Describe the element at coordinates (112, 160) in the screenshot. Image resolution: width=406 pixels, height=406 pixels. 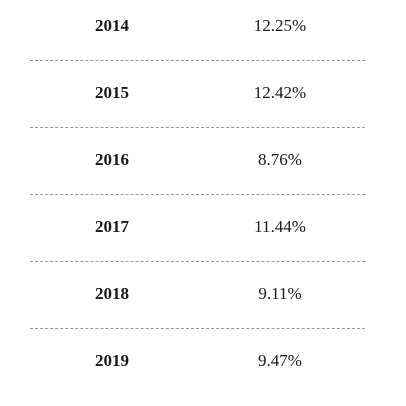
I see `year-cell: 2016` at that location.